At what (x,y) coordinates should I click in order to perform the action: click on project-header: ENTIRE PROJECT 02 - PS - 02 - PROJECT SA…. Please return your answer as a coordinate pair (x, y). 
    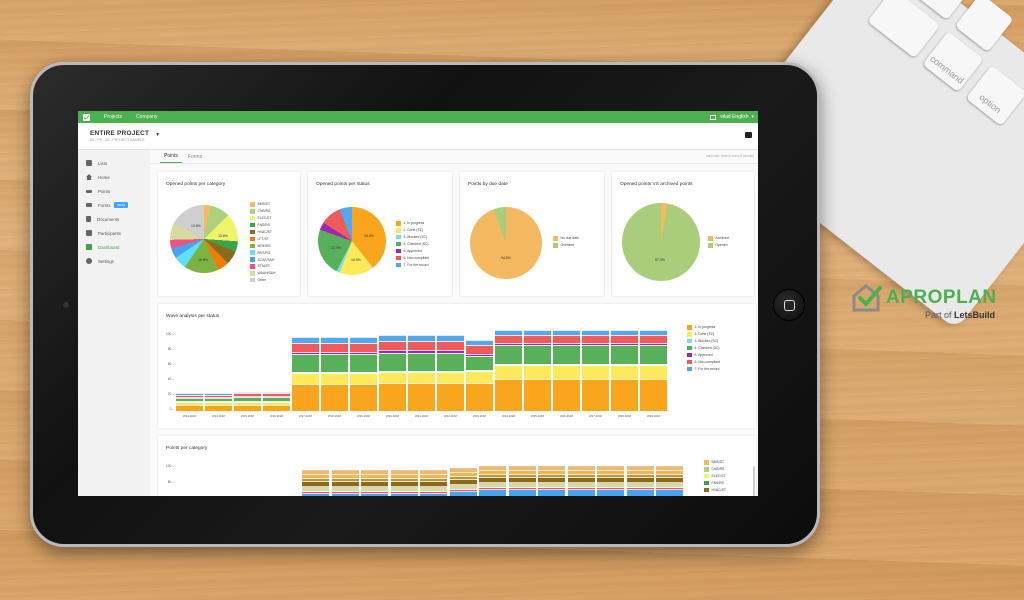
    Looking at the image, I should click on (418, 136).